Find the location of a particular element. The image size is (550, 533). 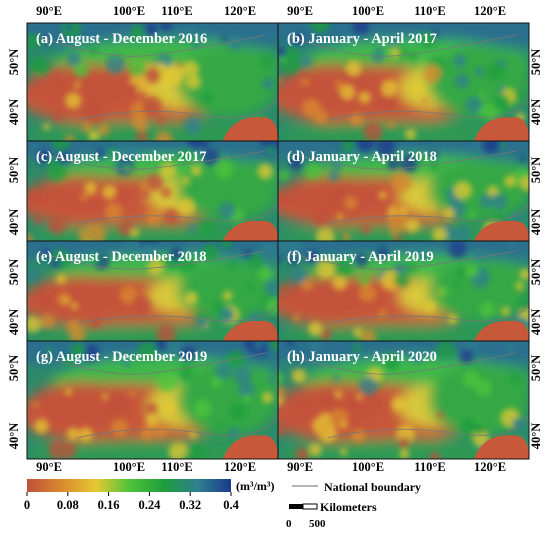

panel-title: (f) January - April 2019 is located at coordinates (360, 257).